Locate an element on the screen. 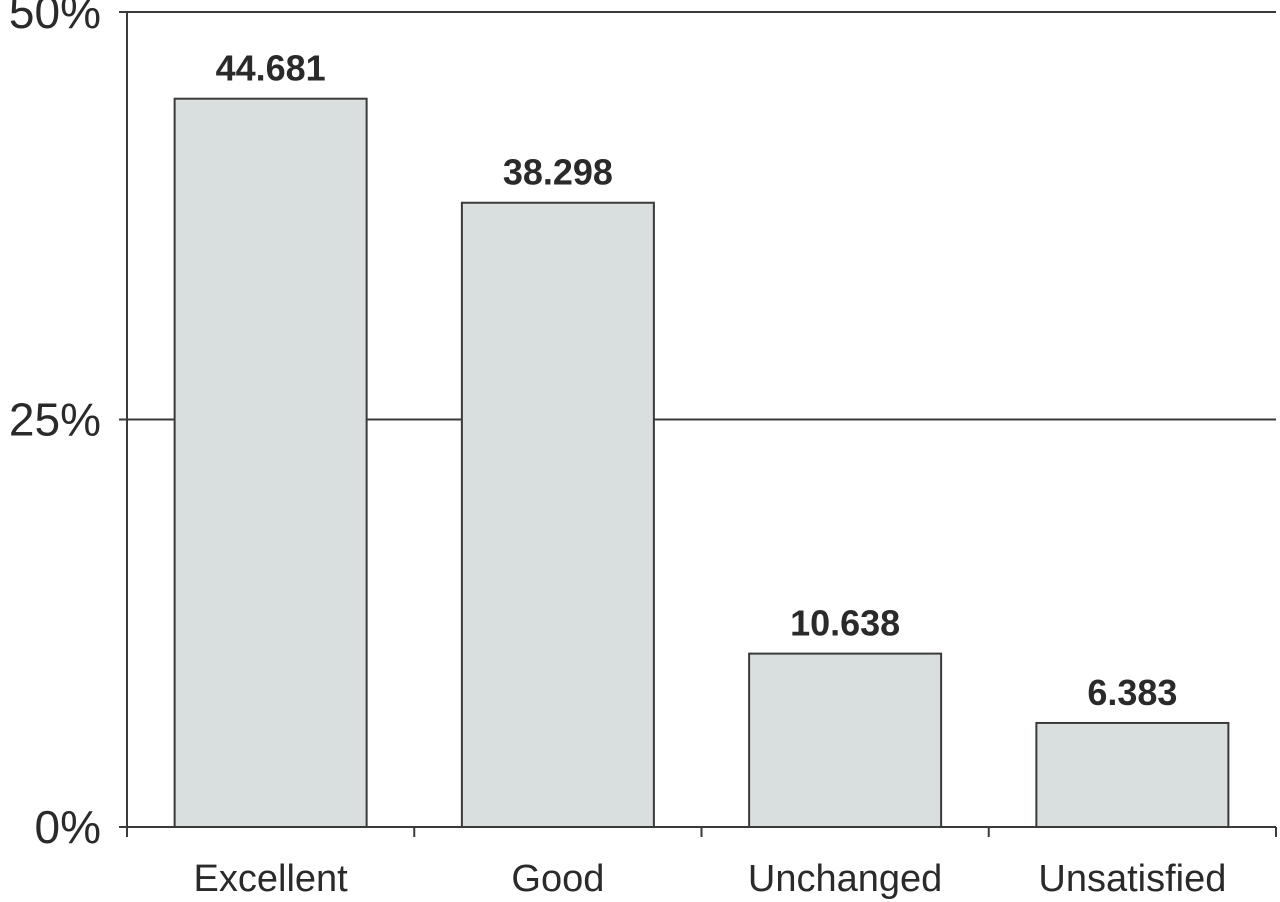 Image resolution: width=1280 pixels, height=902 pixels. x-tick-label: Good is located at coordinates (557, 879).